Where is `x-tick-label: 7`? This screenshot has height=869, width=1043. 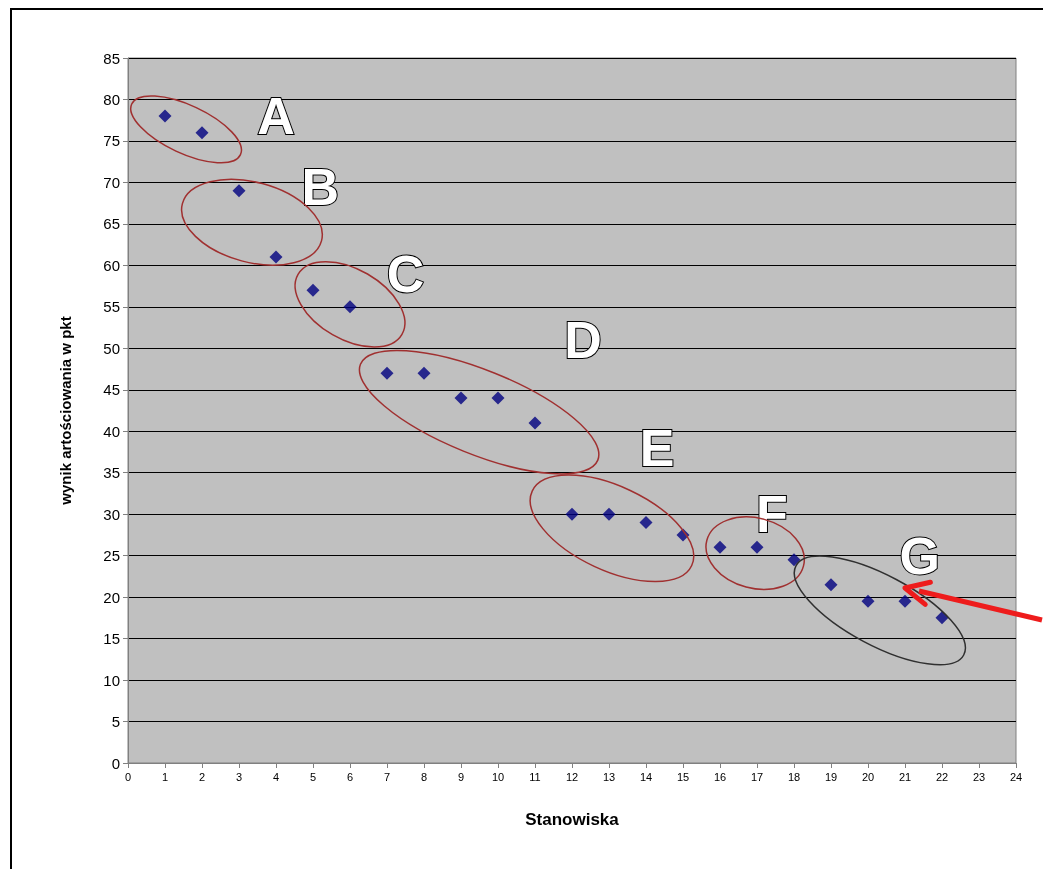 x-tick-label: 7 is located at coordinates (387, 776).